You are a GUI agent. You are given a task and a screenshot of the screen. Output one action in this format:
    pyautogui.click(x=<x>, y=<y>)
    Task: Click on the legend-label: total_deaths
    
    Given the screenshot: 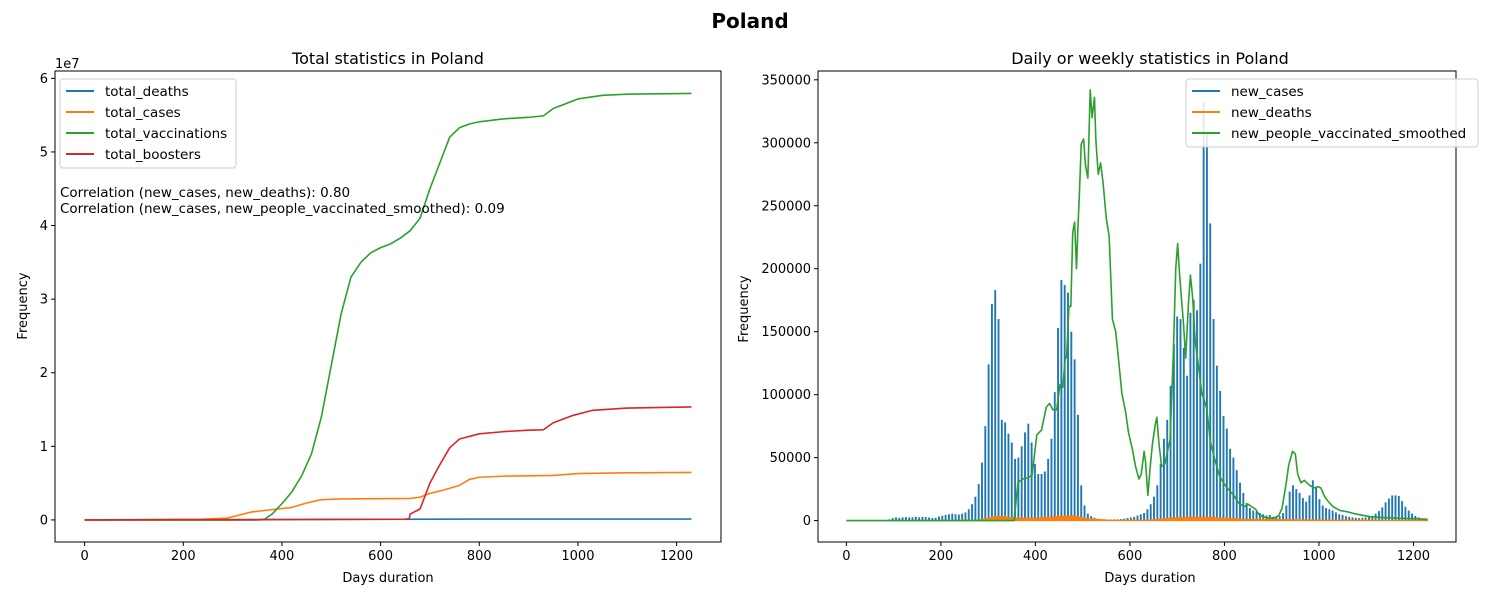 What is the action you would take?
    pyautogui.click(x=147, y=92)
    